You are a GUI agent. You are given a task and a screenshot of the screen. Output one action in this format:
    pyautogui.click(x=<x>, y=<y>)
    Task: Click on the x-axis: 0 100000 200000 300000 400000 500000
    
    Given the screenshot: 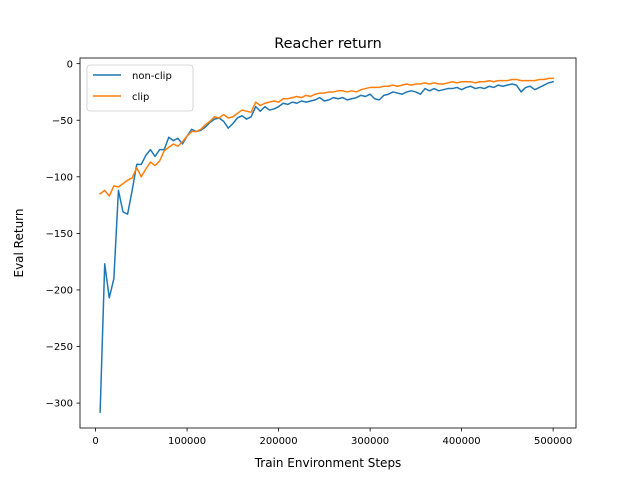 What is the action you would take?
    pyautogui.click(x=332, y=437)
    